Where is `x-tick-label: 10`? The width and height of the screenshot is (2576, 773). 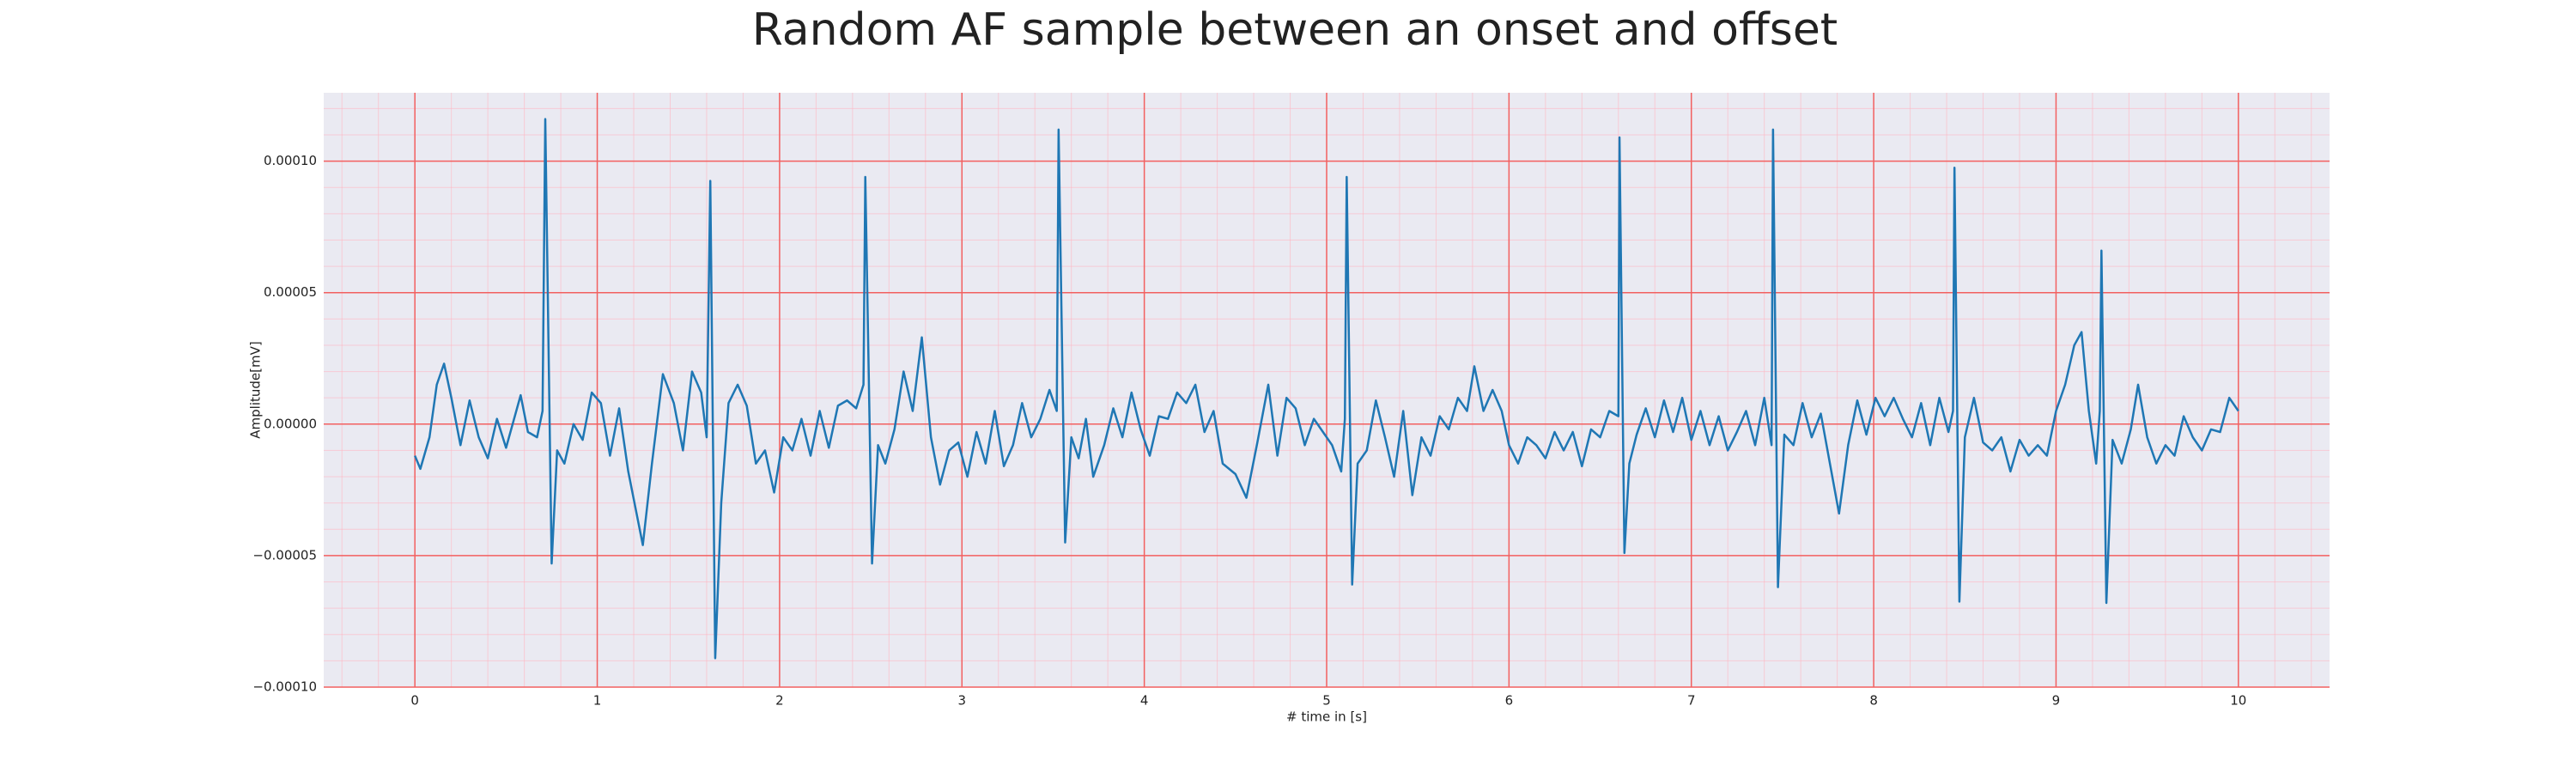 x-tick-label: 10 is located at coordinates (2238, 701).